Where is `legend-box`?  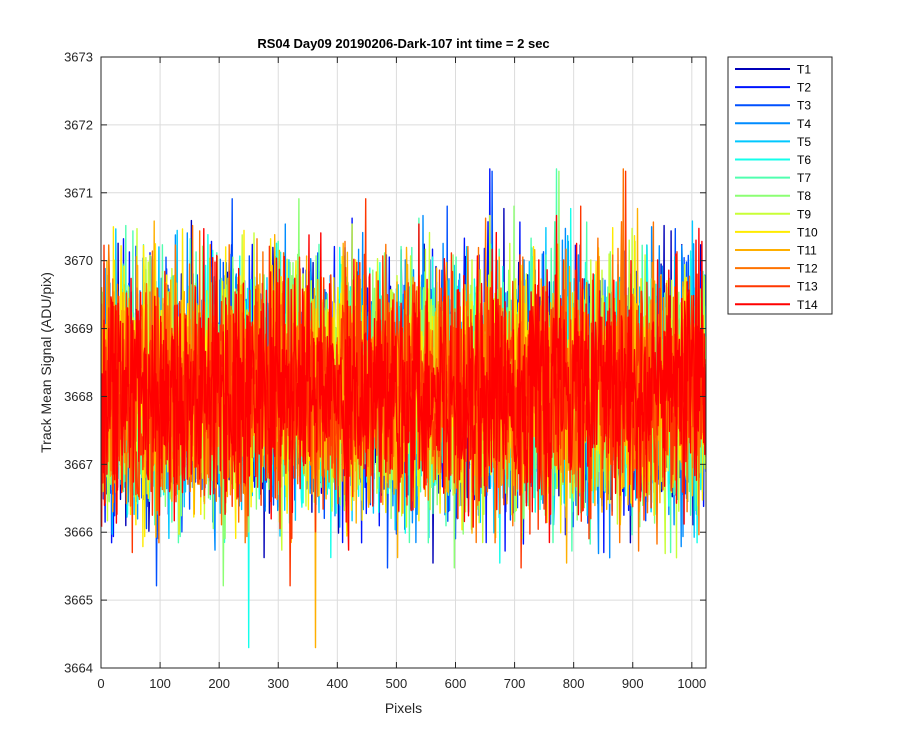 legend-box is located at coordinates (780, 185).